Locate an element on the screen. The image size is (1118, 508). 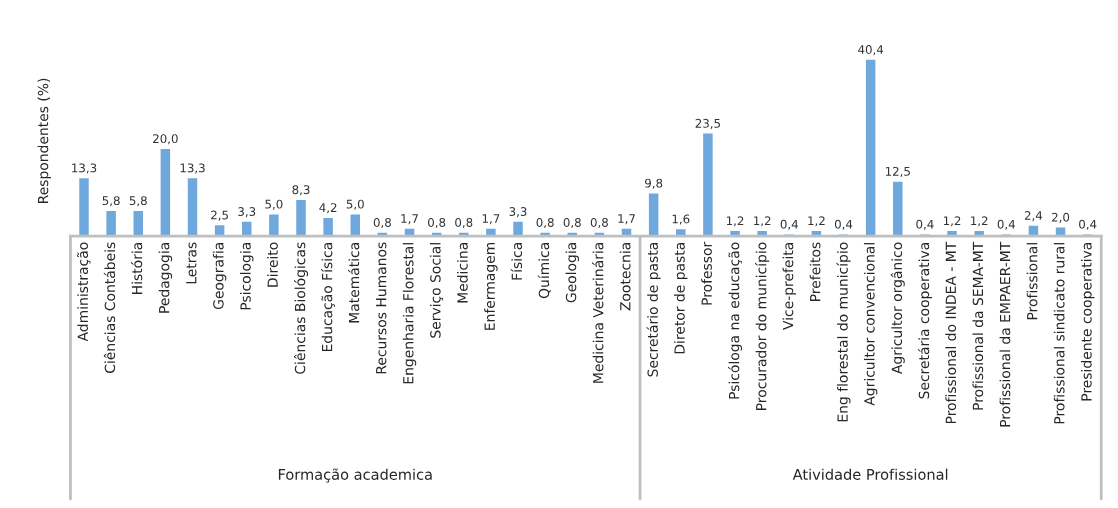
x-tick-label: Psicologia is located at coordinates (247, 276).